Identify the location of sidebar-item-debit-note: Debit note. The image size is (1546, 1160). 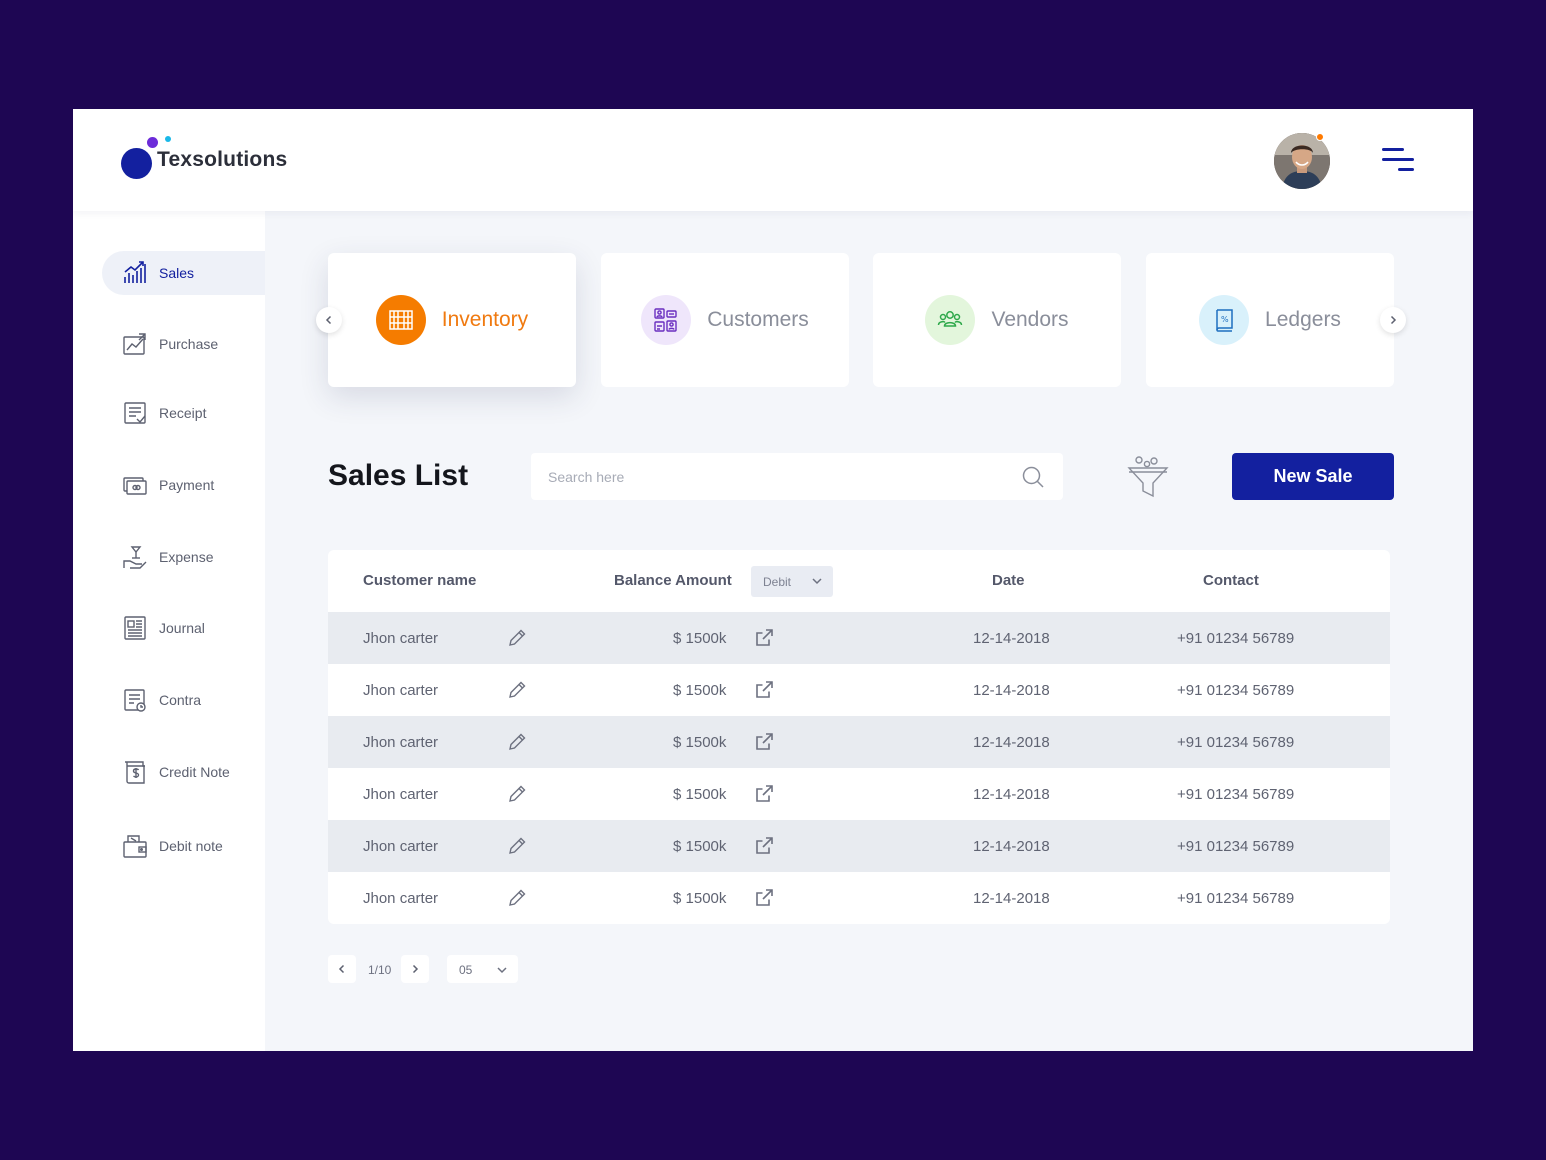
(183, 846).